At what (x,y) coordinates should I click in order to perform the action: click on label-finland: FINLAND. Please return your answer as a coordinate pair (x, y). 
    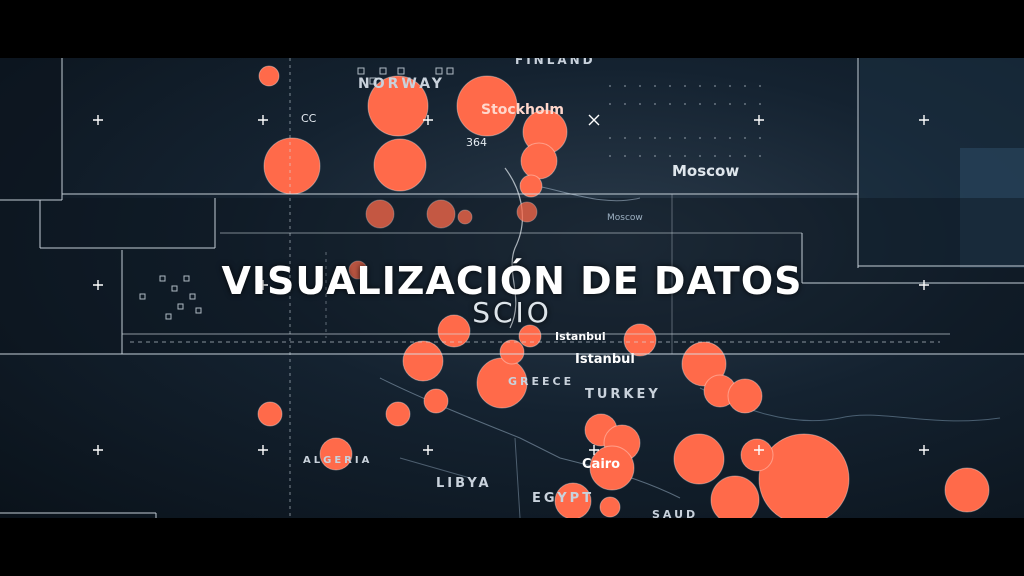
    Looking at the image, I should click on (555, 62).